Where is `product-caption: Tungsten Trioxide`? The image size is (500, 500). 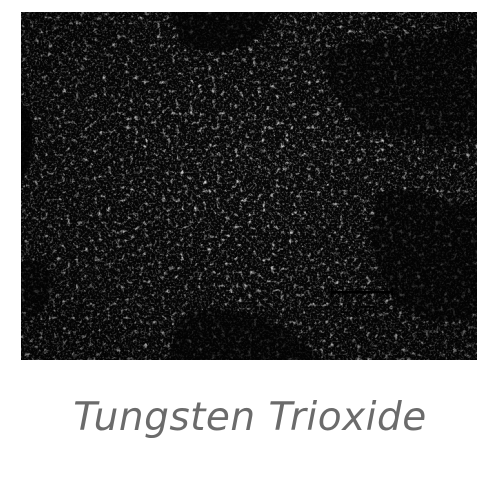 product-caption: Tungsten Trioxide is located at coordinates (250, 417).